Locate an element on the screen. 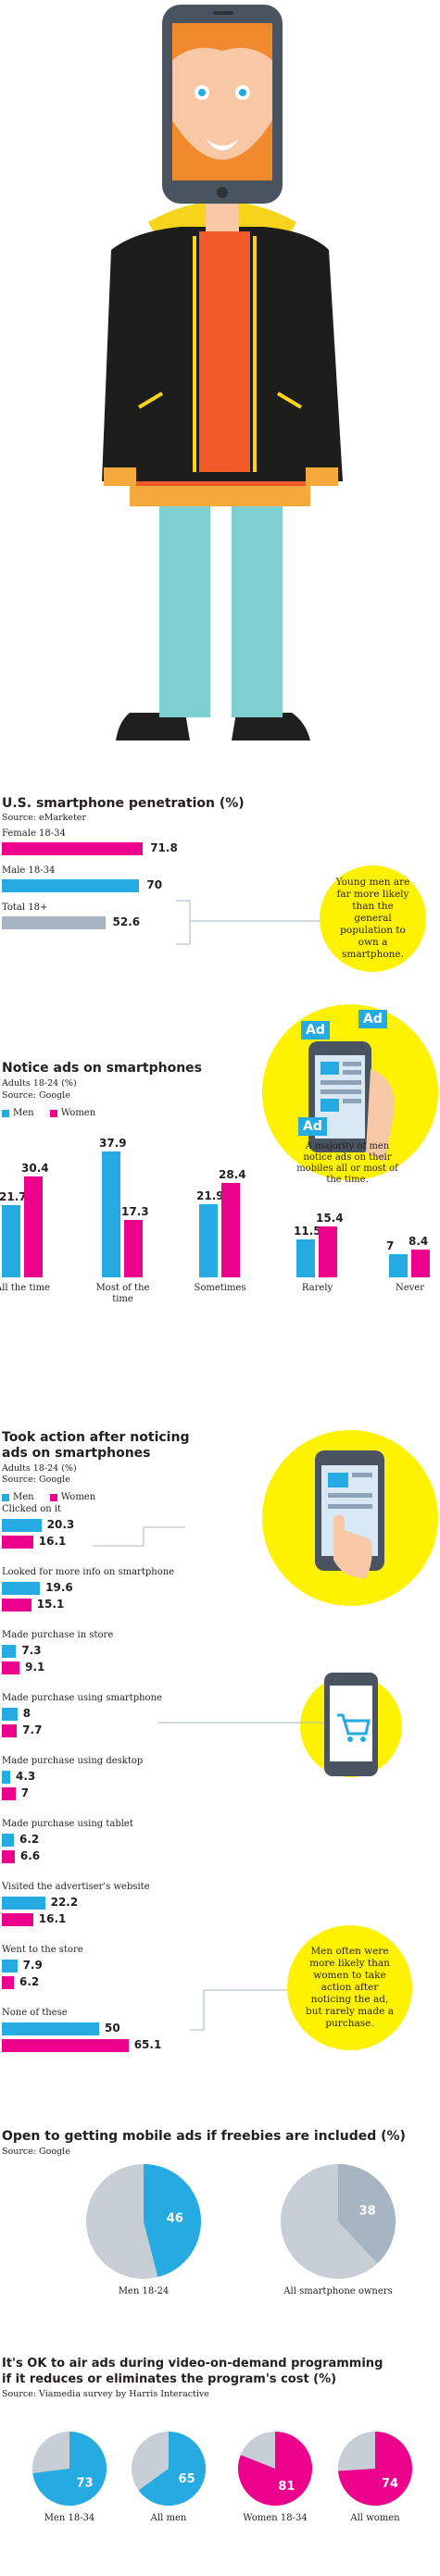  pie-value-label: 73 is located at coordinates (84, 2484).